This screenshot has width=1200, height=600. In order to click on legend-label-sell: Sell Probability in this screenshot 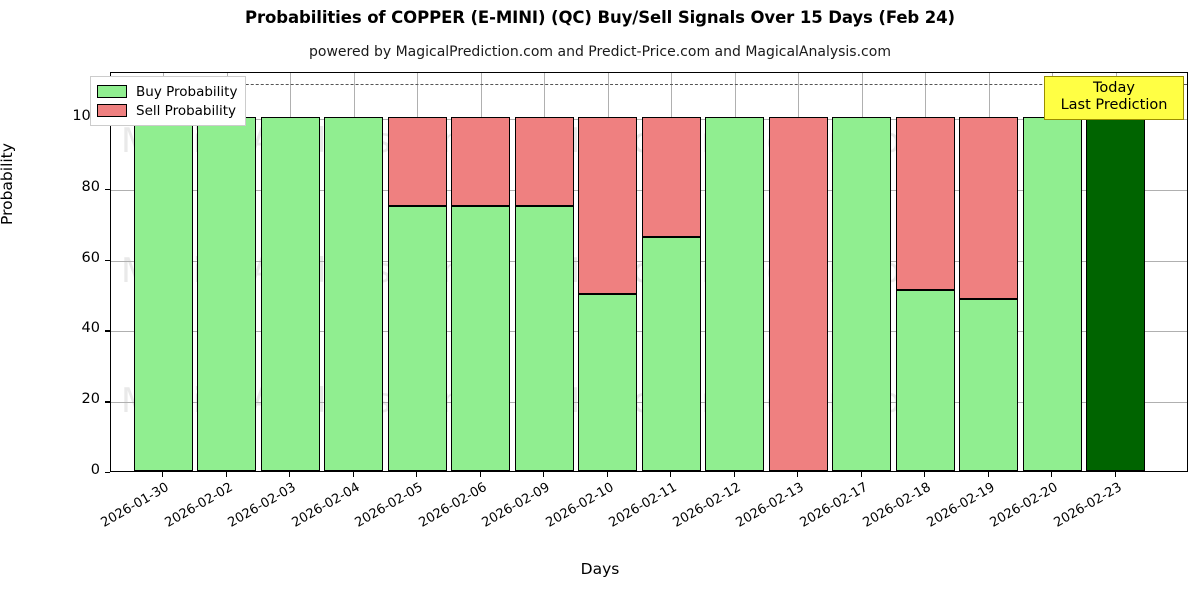, I will do `click(186, 110)`.